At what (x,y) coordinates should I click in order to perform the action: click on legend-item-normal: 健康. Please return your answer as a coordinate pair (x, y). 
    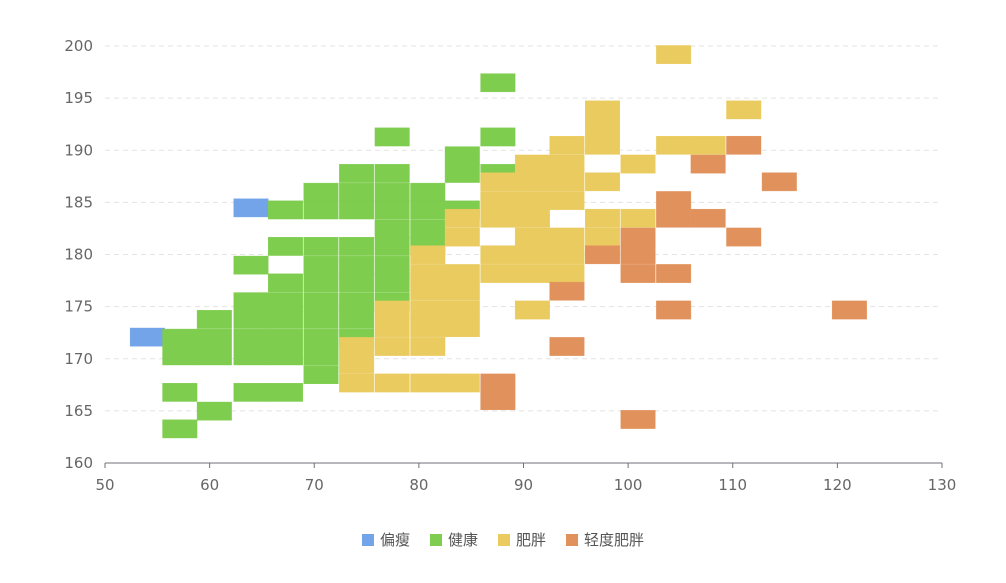
    Looking at the image, I should click on (453, 540).